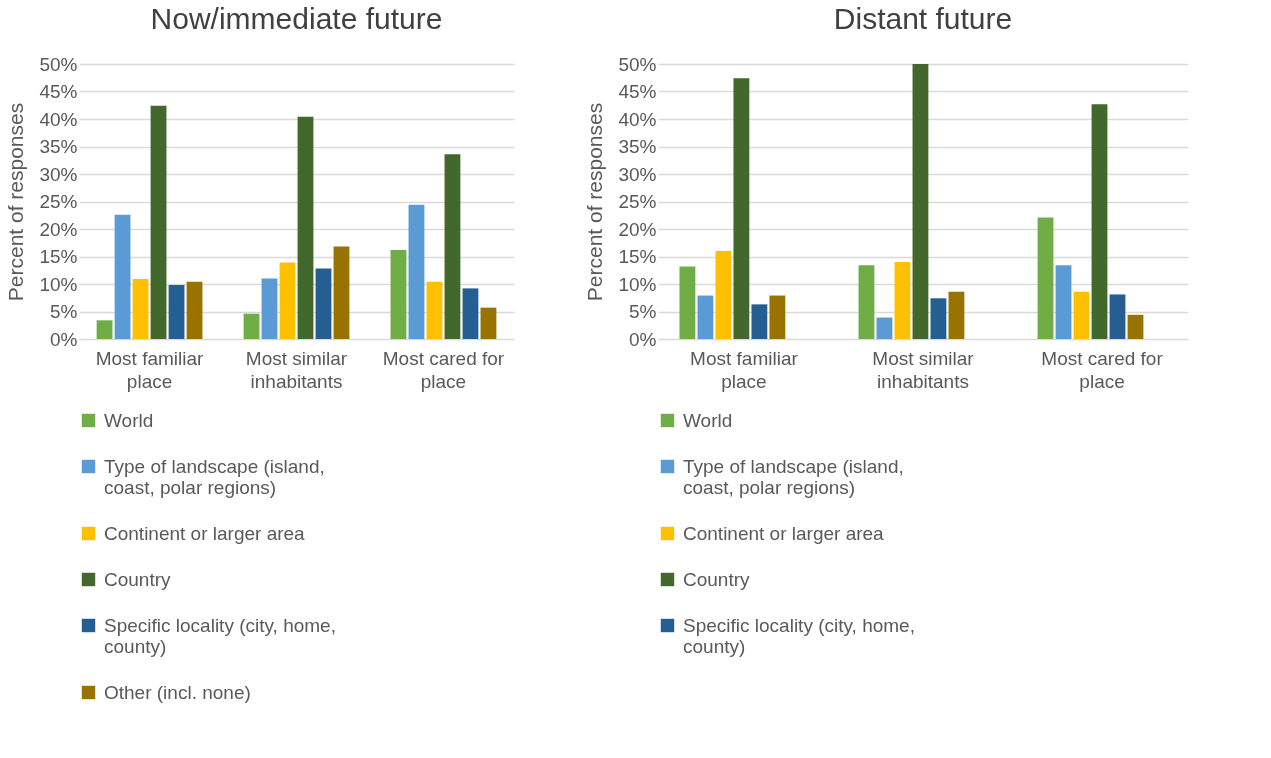  I want to click on chart-title: Now/immediate future, so click(296, 18).